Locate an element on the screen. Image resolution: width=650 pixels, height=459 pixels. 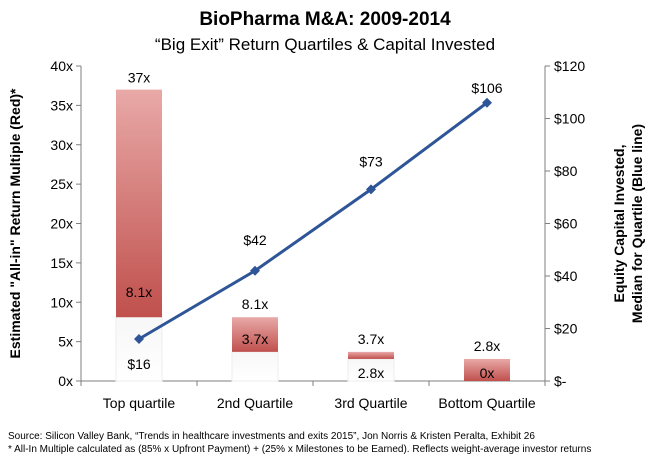
bar-bottom-label: 0x is located at coordinates (487, 373).